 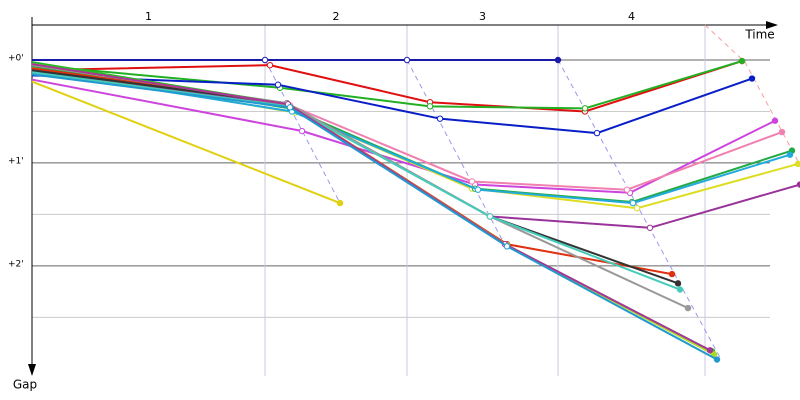 What do you see at coordinates (16, 161) in the screenshot?
I see `y-tick-label: +1'` at bounding box center [16, 161].